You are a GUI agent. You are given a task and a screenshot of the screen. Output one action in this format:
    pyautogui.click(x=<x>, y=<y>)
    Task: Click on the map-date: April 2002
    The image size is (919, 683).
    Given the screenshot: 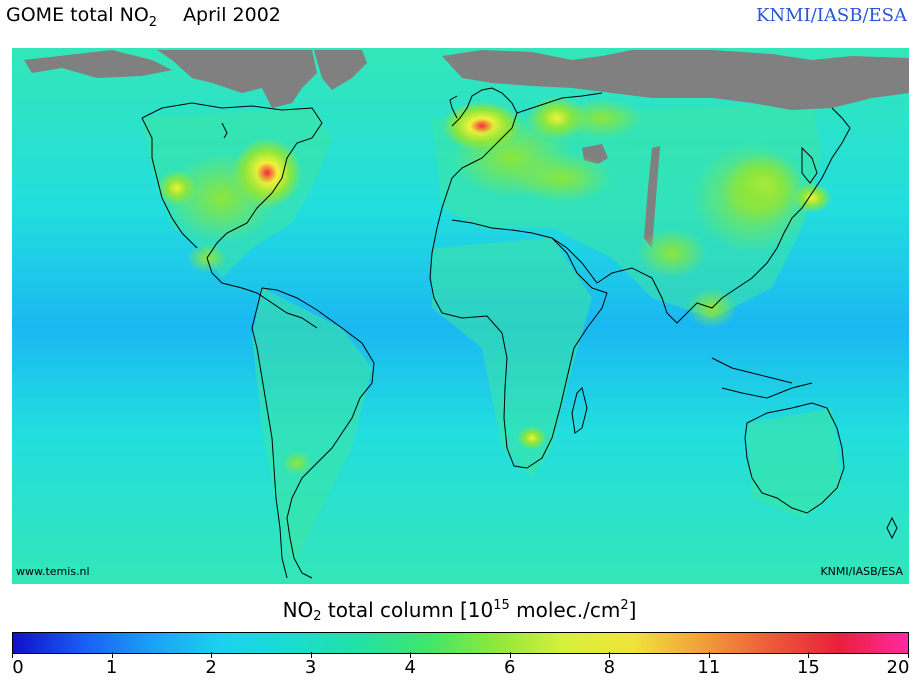 What is the action you would take?
    pyautogui.click(x=232, y=15)
    